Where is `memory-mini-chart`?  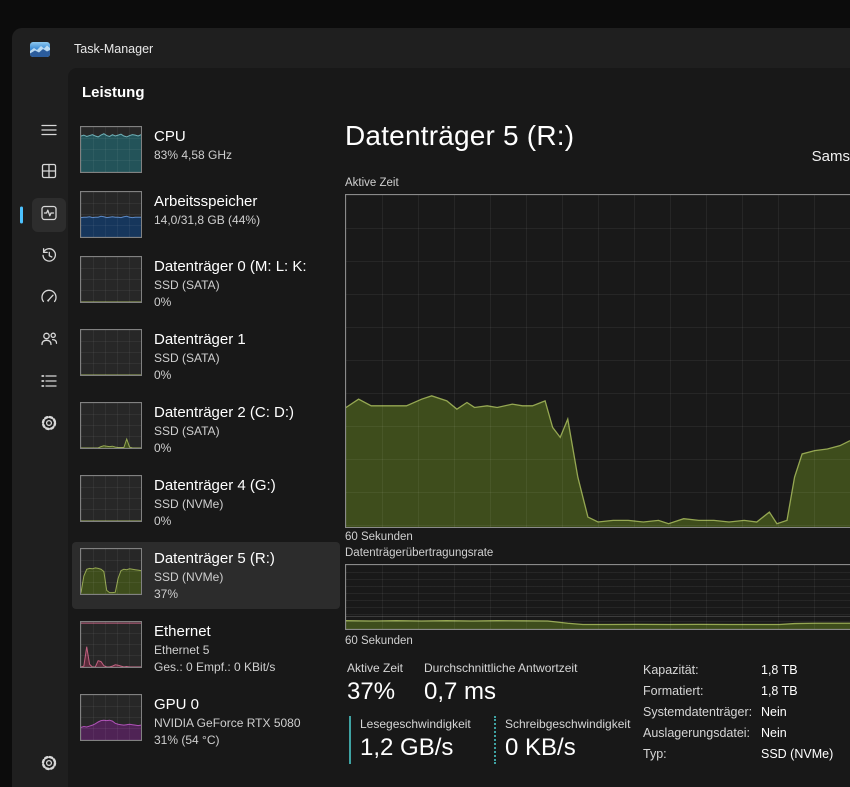 memory-mini-chart is located at coordinates (111, 214).